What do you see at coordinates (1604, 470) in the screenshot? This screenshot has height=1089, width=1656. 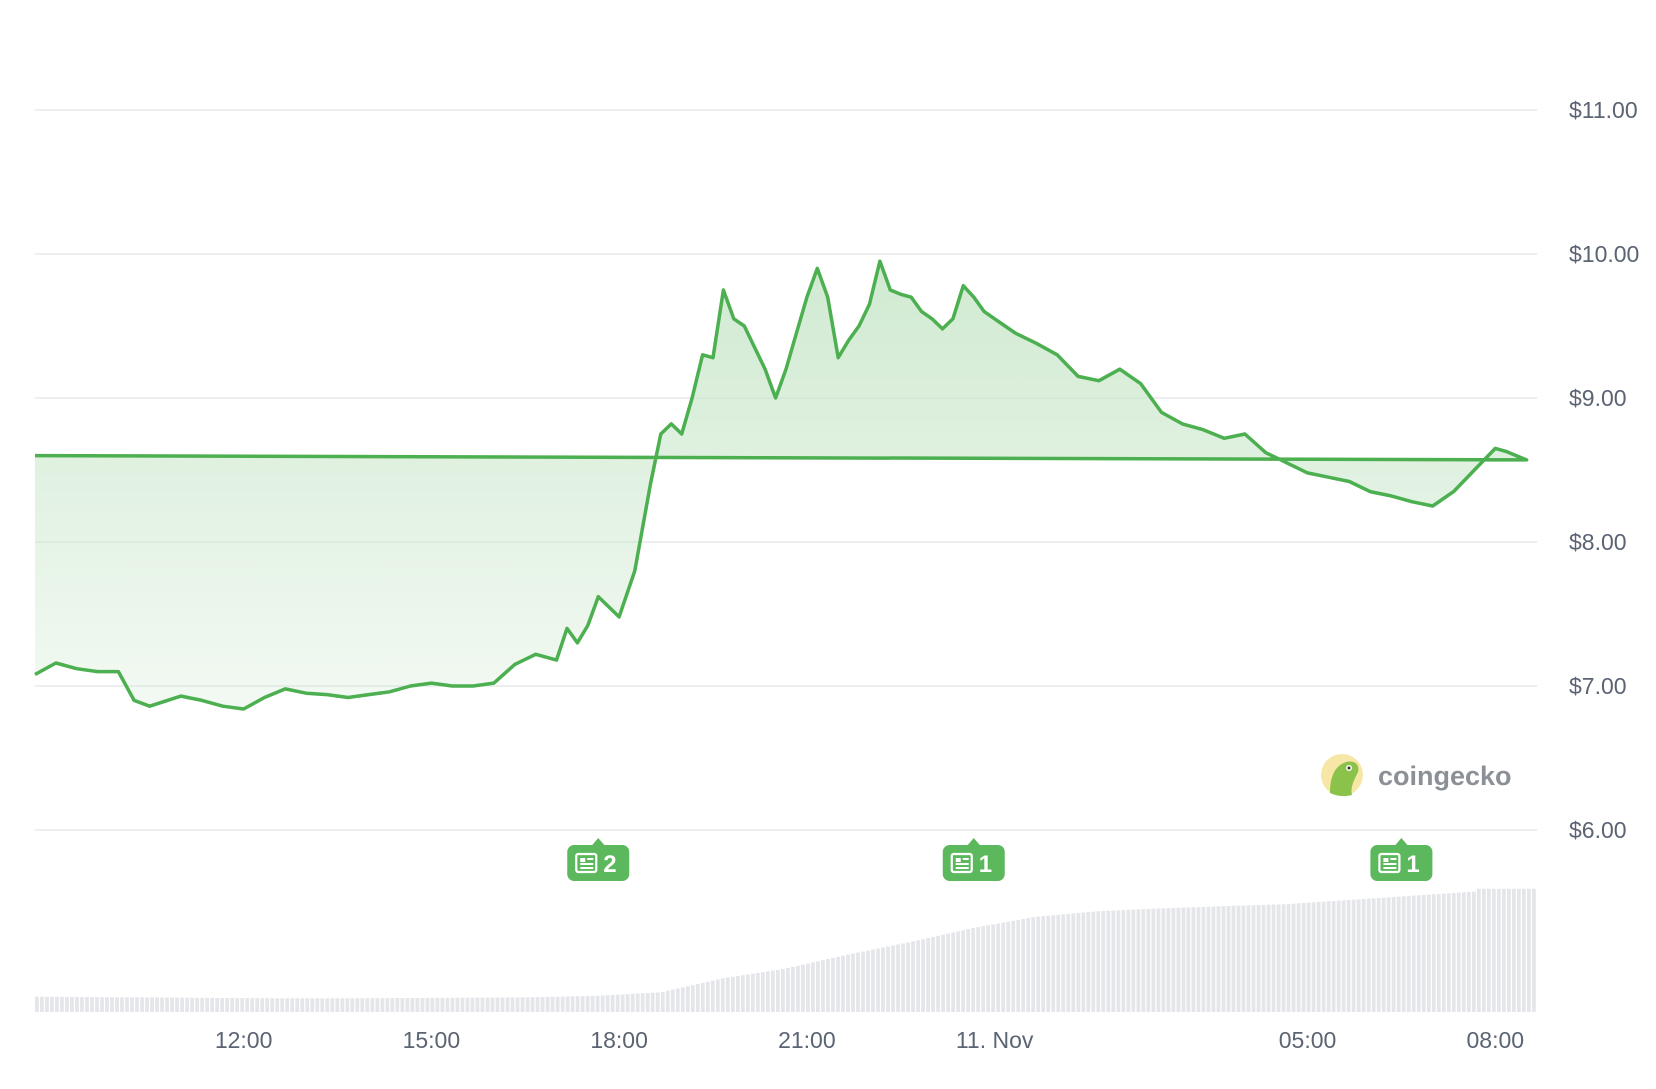 I see `y-axis-ticks: $6.00 $7.00 $8.00 $9.00 $10.00 $11.00` at bounding box center [1604, 470].